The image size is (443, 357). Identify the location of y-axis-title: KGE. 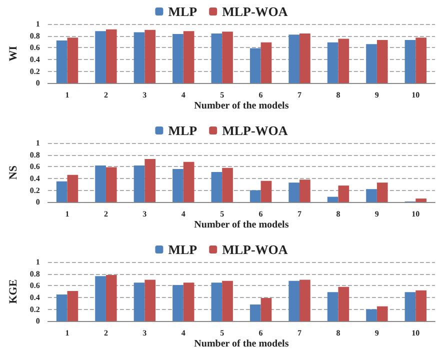
(14, 291).